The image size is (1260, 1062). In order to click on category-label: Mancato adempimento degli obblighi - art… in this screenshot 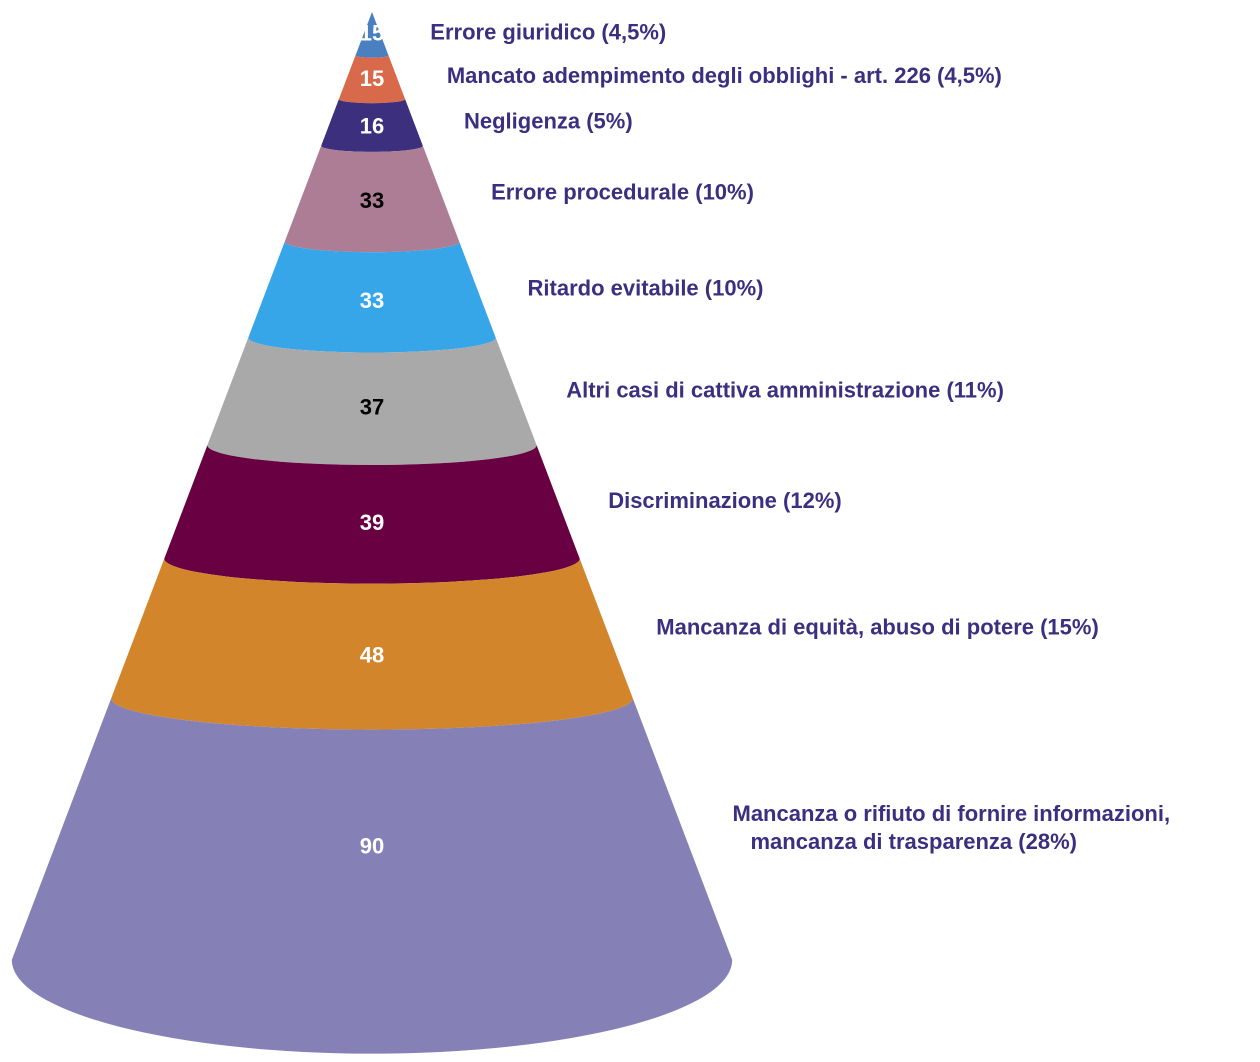, I will do `click(724, 75)`.